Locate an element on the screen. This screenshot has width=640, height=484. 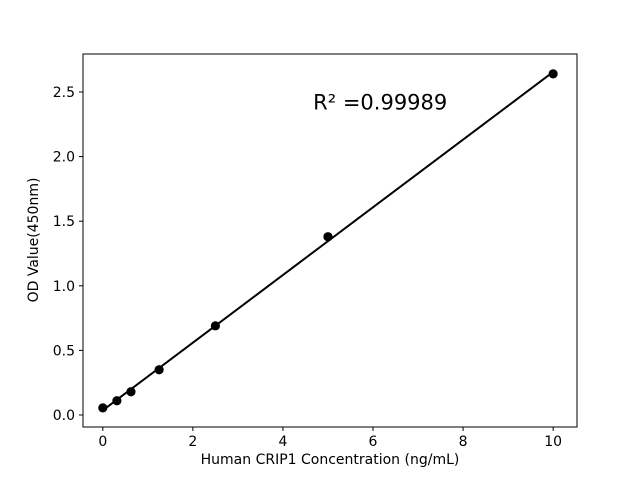
y-tick-label: 0.5 is located at coordinates (64, 351).